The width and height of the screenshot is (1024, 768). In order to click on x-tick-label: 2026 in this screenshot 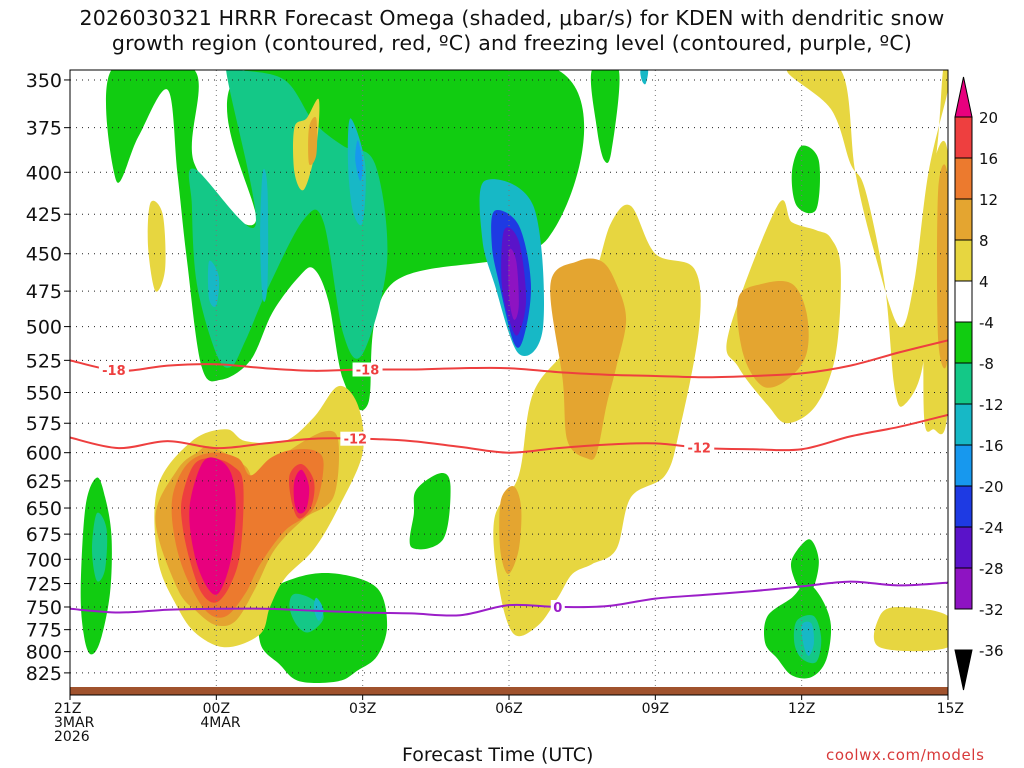, I will do `click(72, 737)`.